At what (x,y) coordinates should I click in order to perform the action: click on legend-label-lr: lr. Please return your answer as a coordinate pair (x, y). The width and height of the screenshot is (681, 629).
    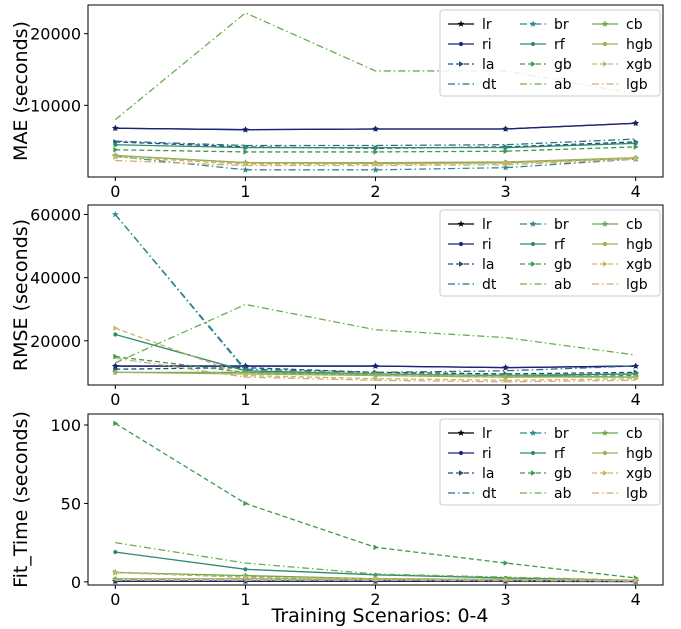
    Looking at the image, I should click on (487, 225).